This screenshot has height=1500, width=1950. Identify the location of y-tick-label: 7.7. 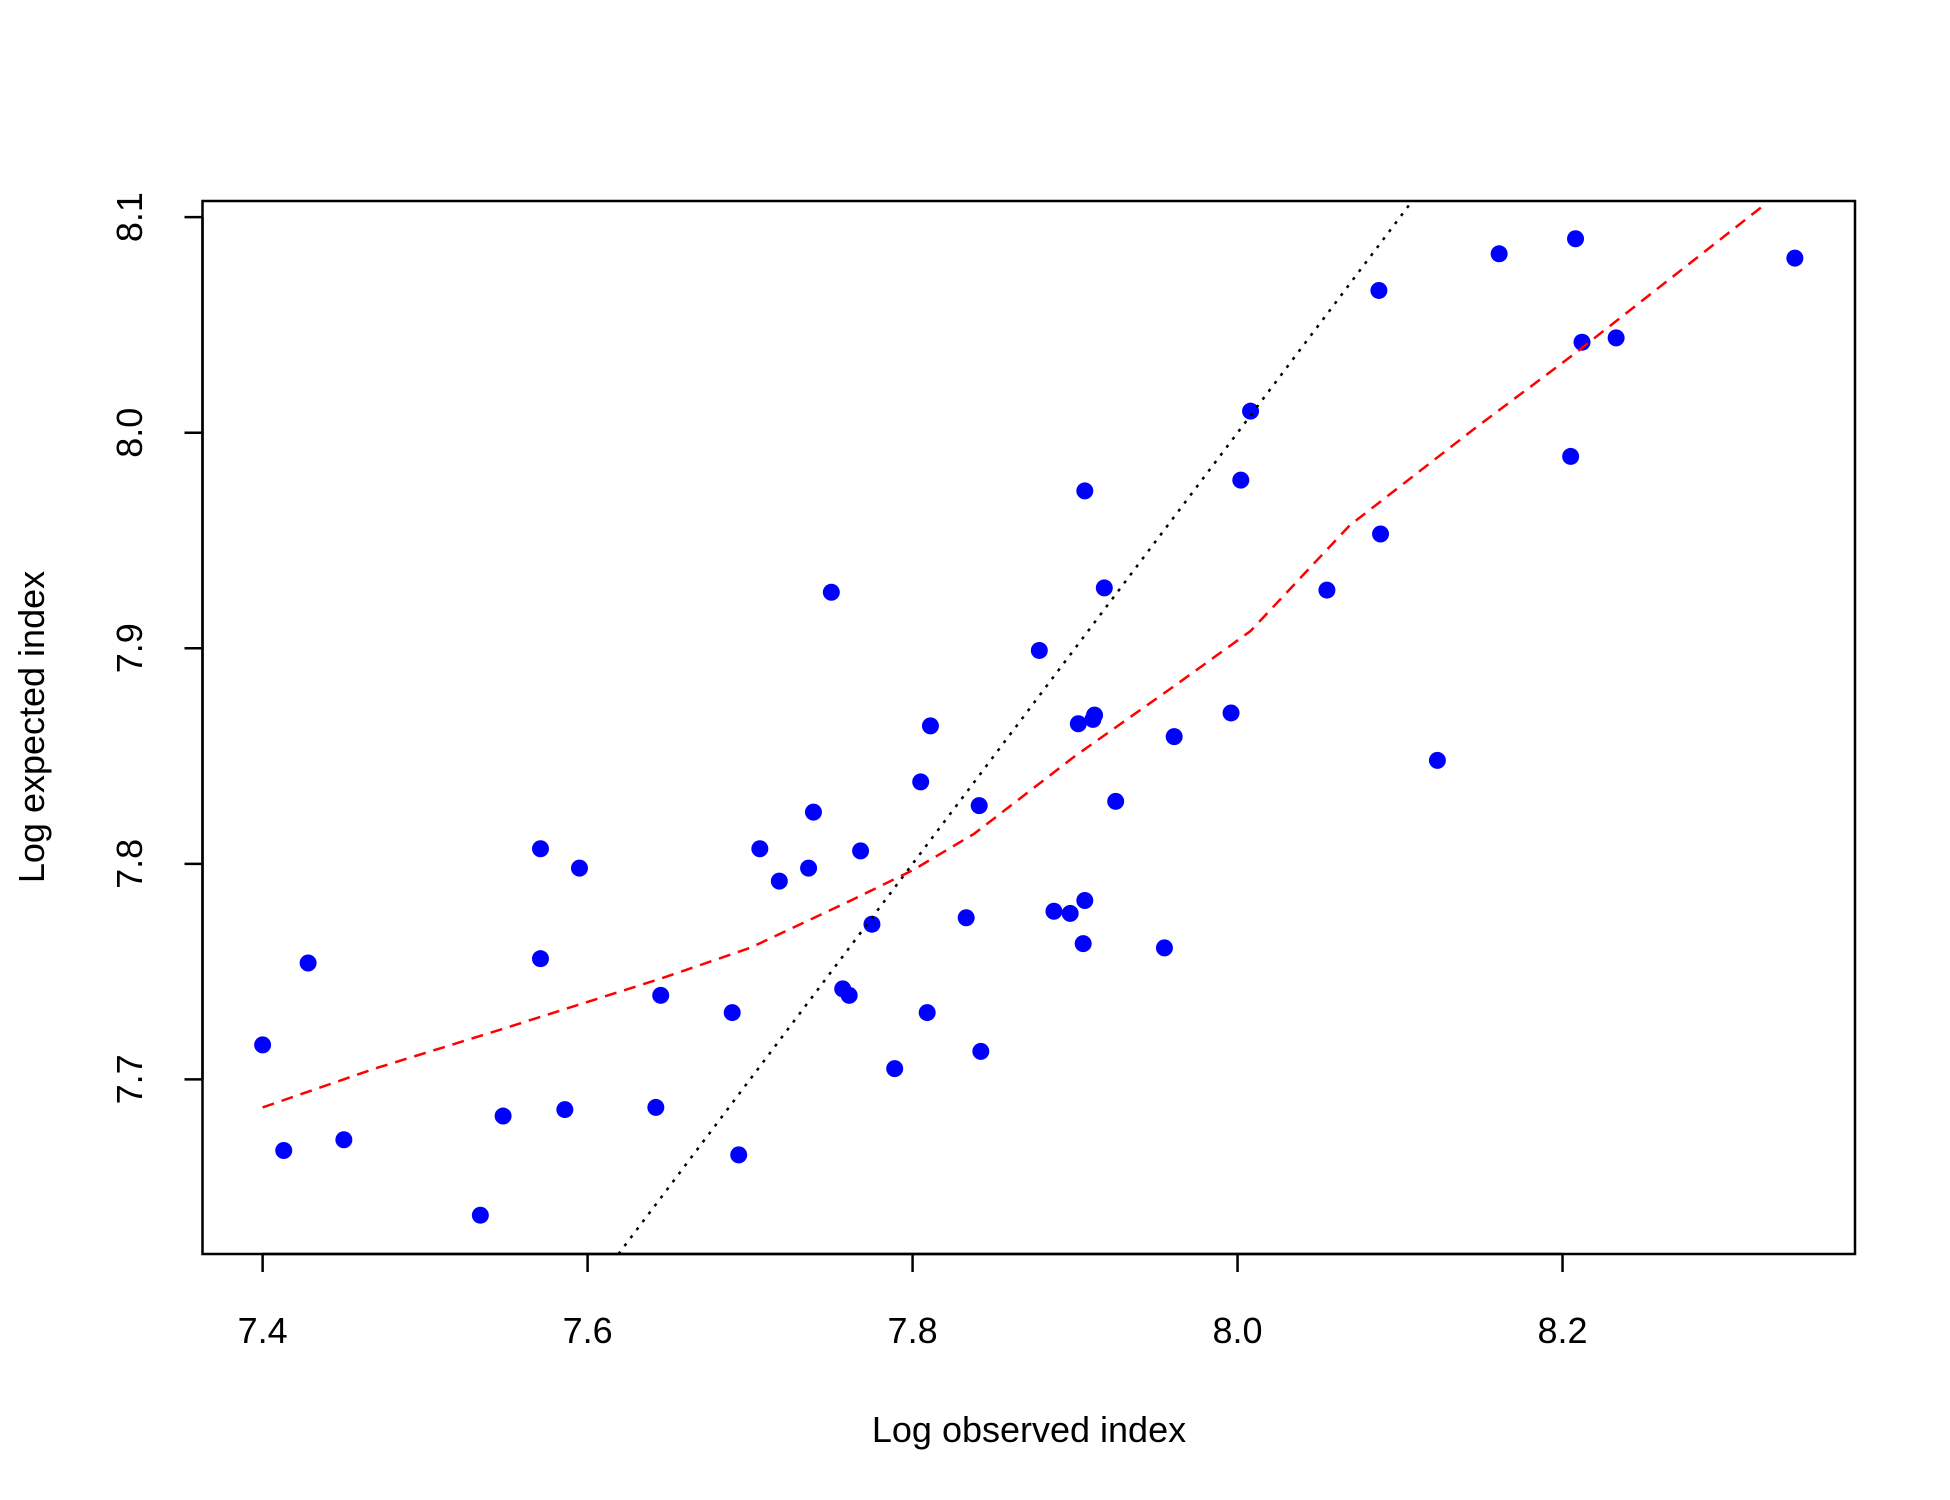
(129, 1079).